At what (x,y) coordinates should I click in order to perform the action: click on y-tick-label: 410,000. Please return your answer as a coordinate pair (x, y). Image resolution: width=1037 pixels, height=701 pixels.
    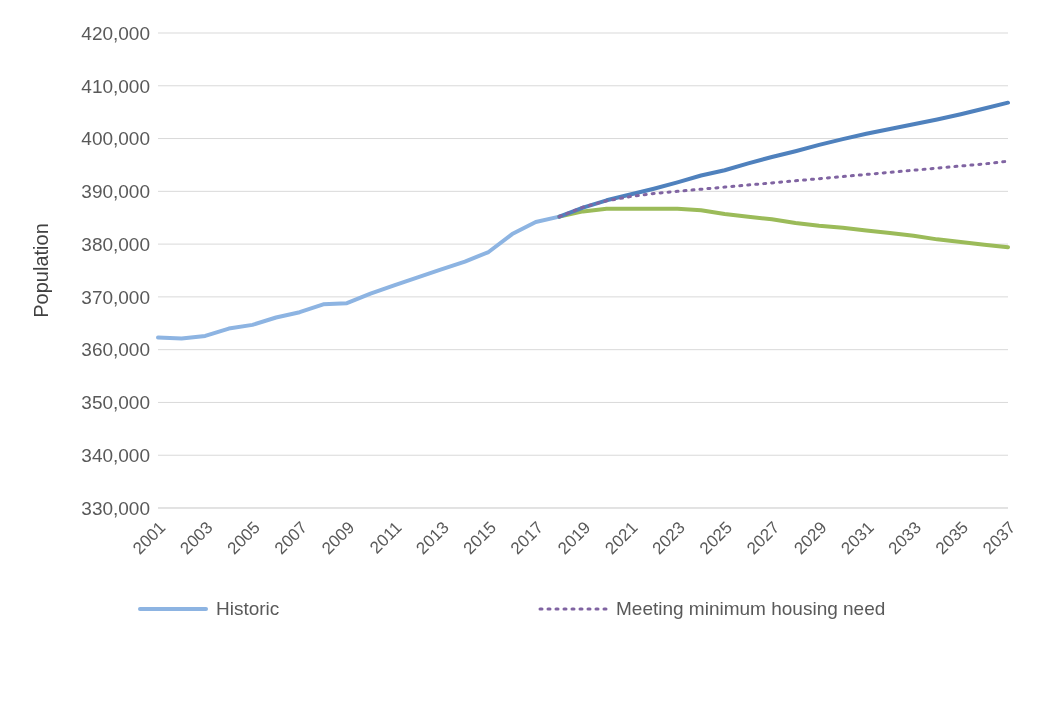
    Looking at the image, I should click on (115, 86).